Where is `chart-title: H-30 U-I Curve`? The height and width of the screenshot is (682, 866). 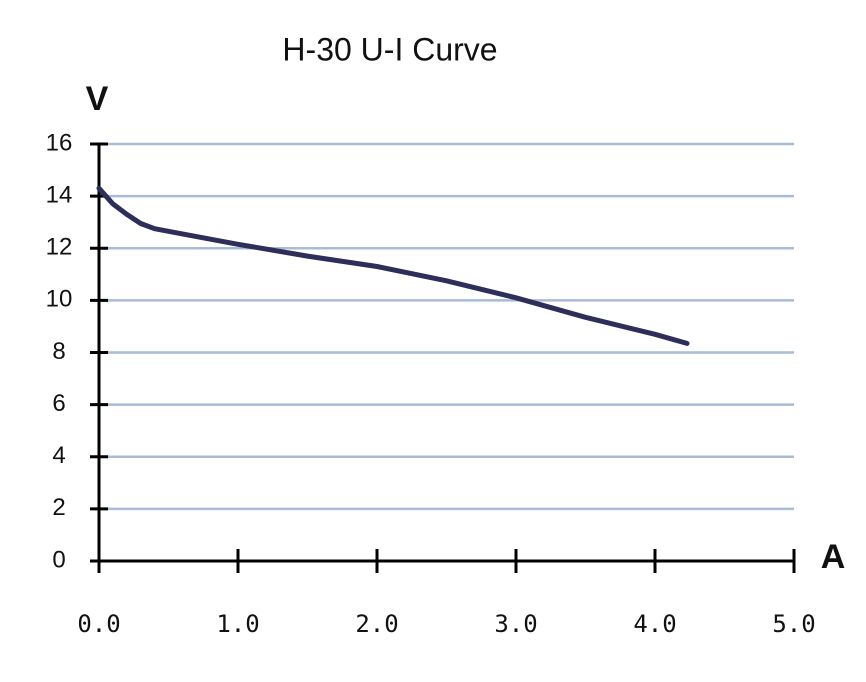
chart-title: H-30 U-I Curve is located at coordinates (389, 49).